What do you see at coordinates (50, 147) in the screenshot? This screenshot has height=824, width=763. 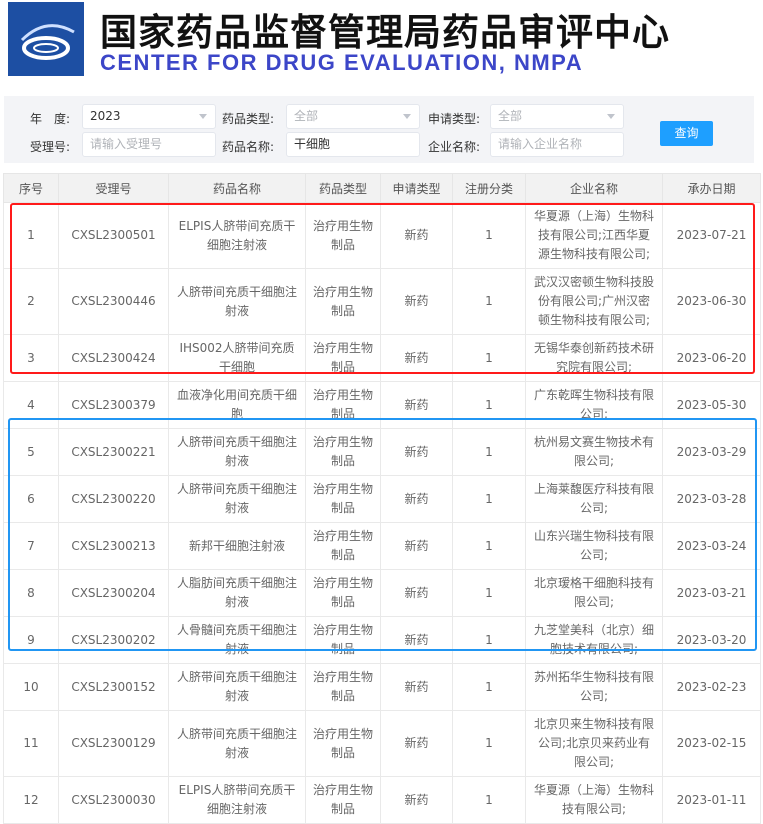 I see `accept-no-label: 受理号:` at bounding box center [50, 147].